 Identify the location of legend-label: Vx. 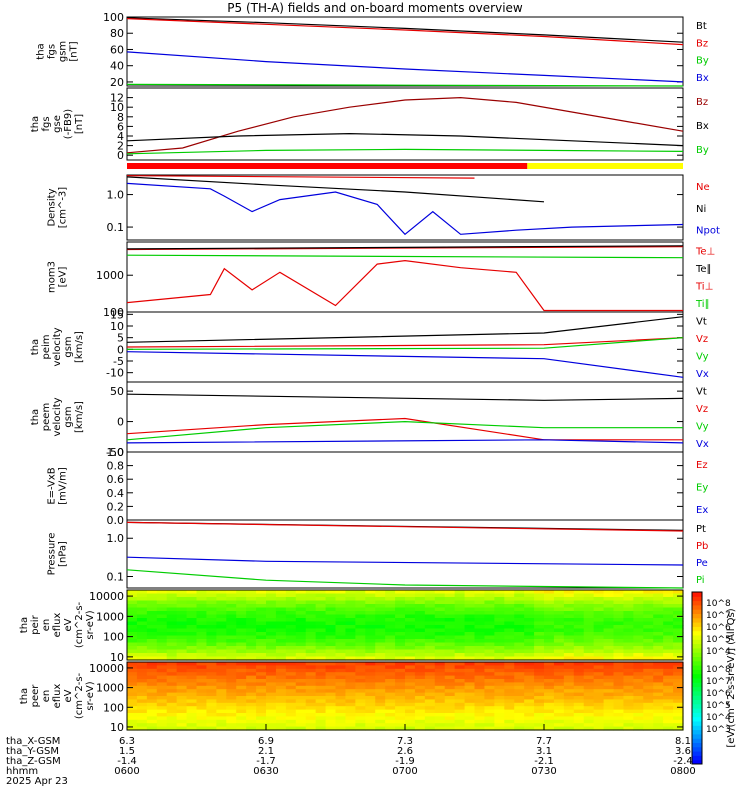
(702, 374).